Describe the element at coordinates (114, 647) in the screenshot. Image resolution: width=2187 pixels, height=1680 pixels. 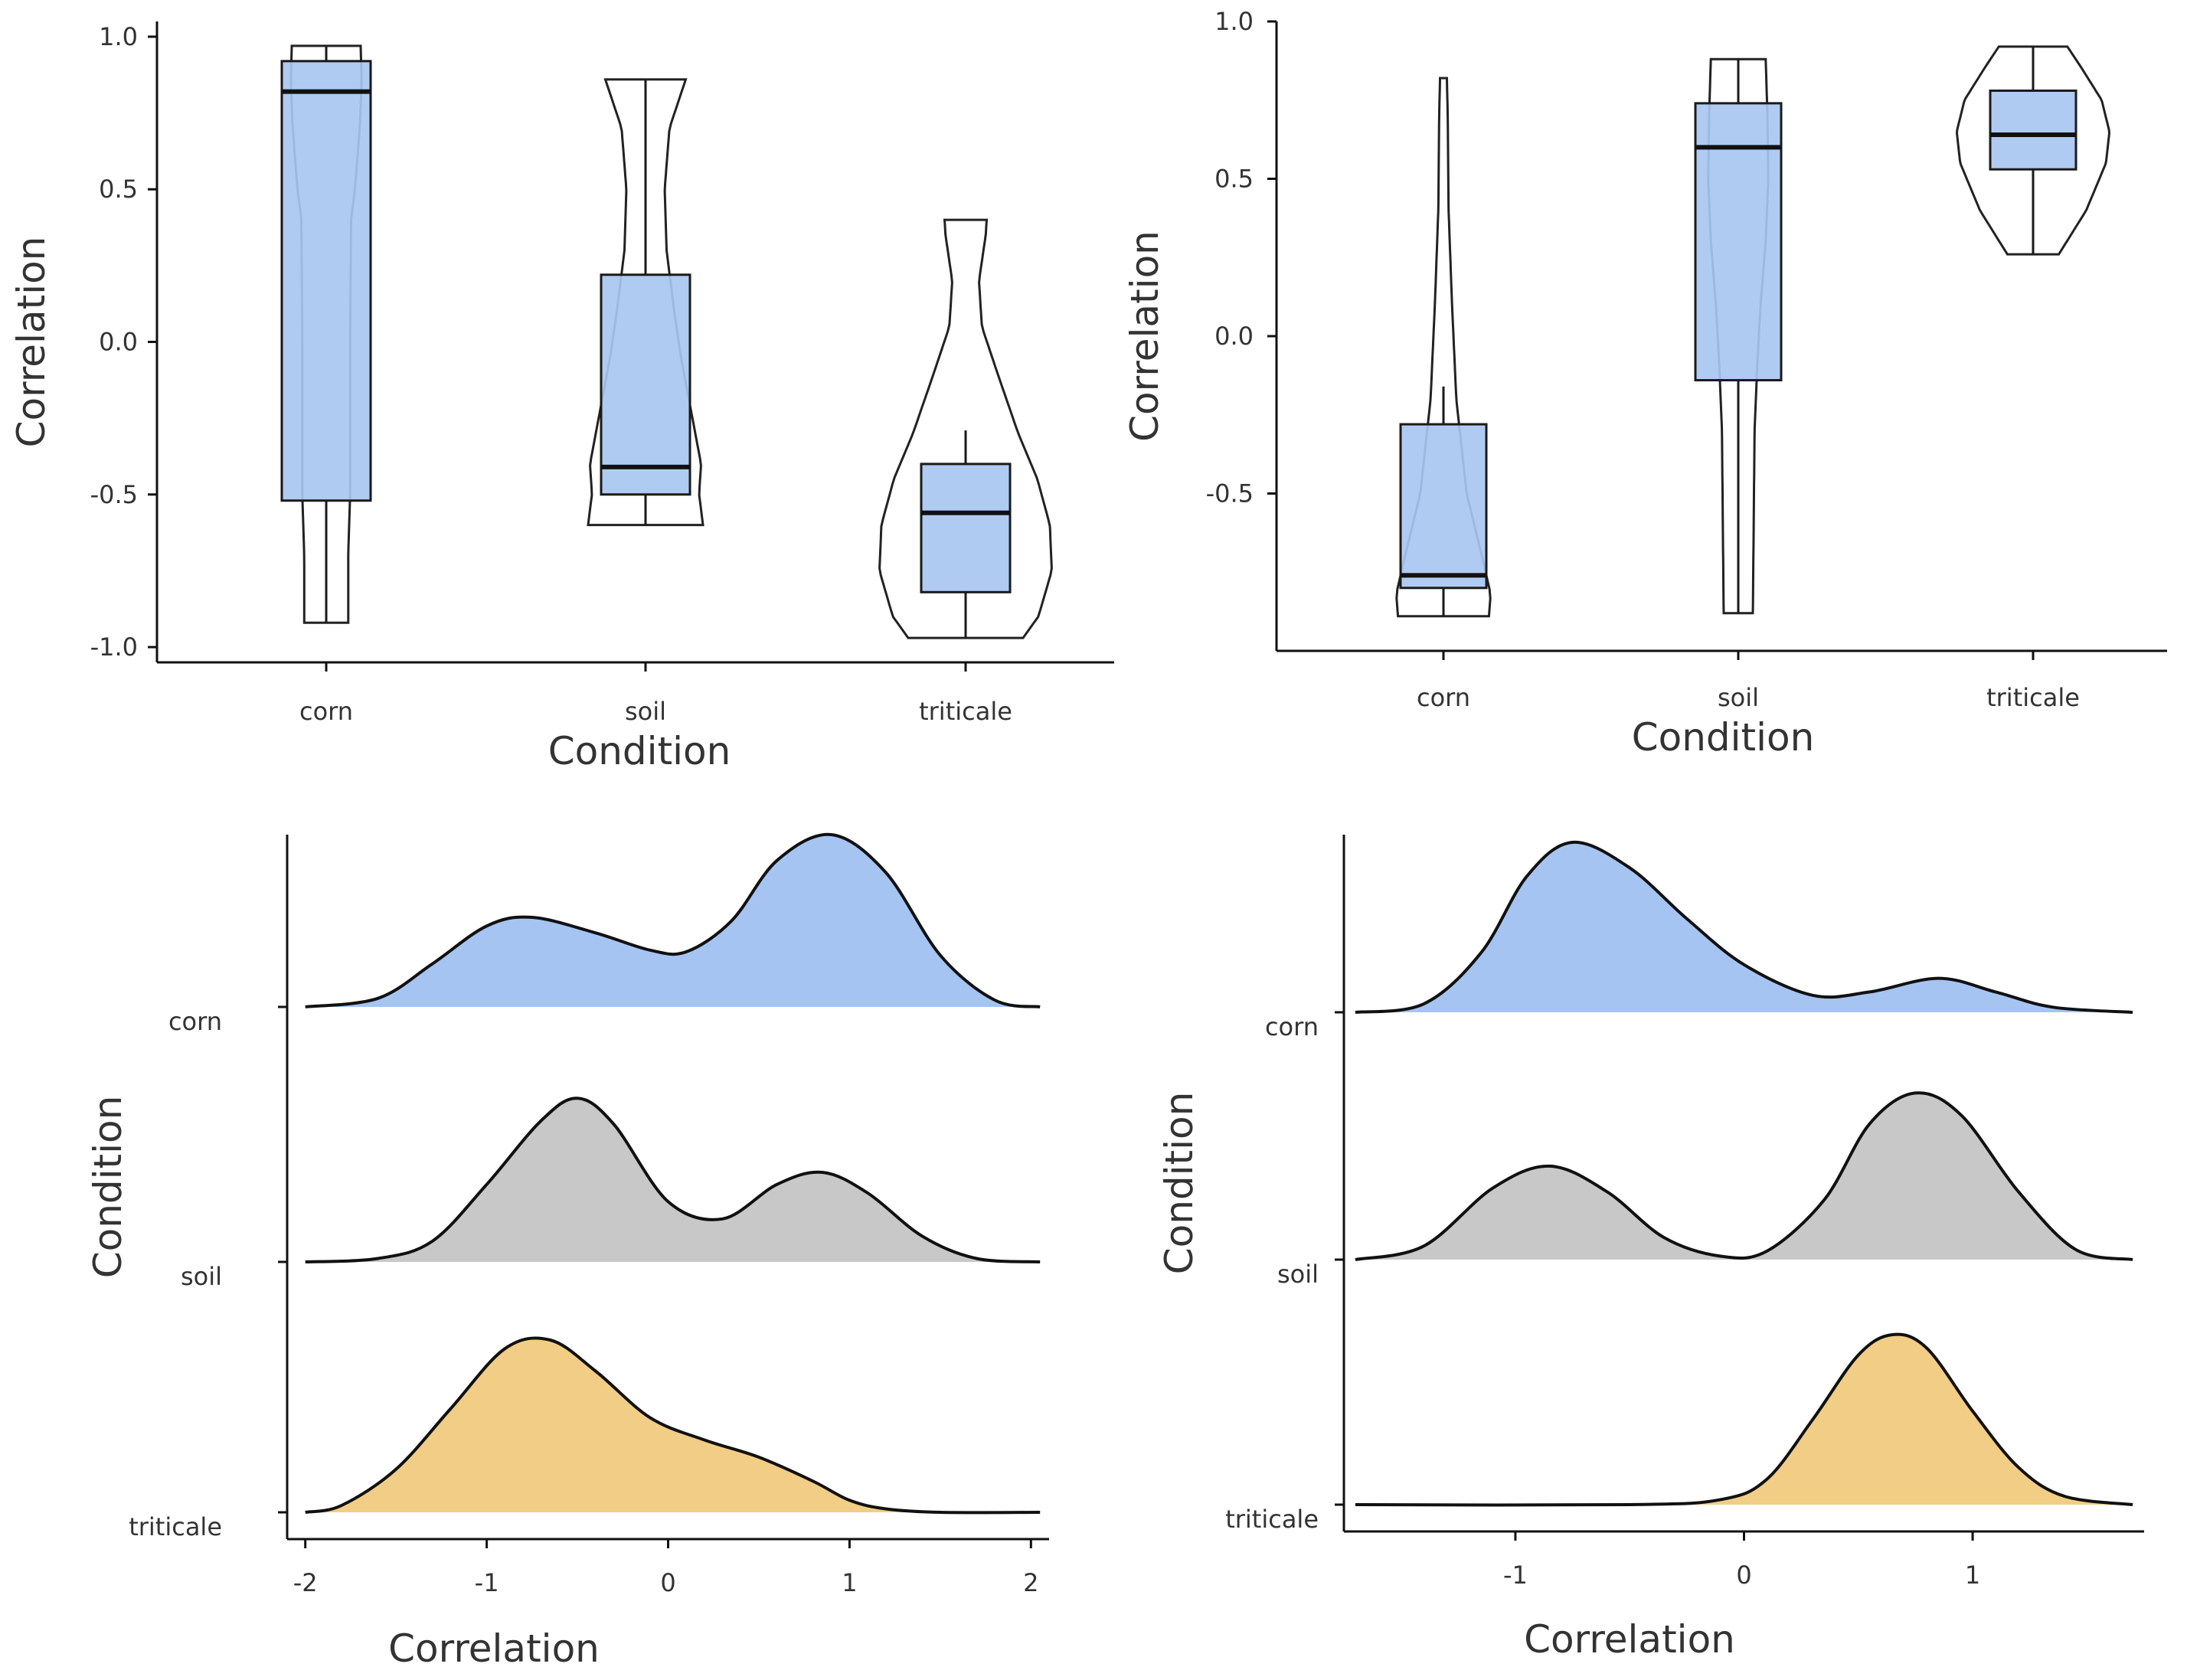
I see `y-tick-label: -1.0` at that location.